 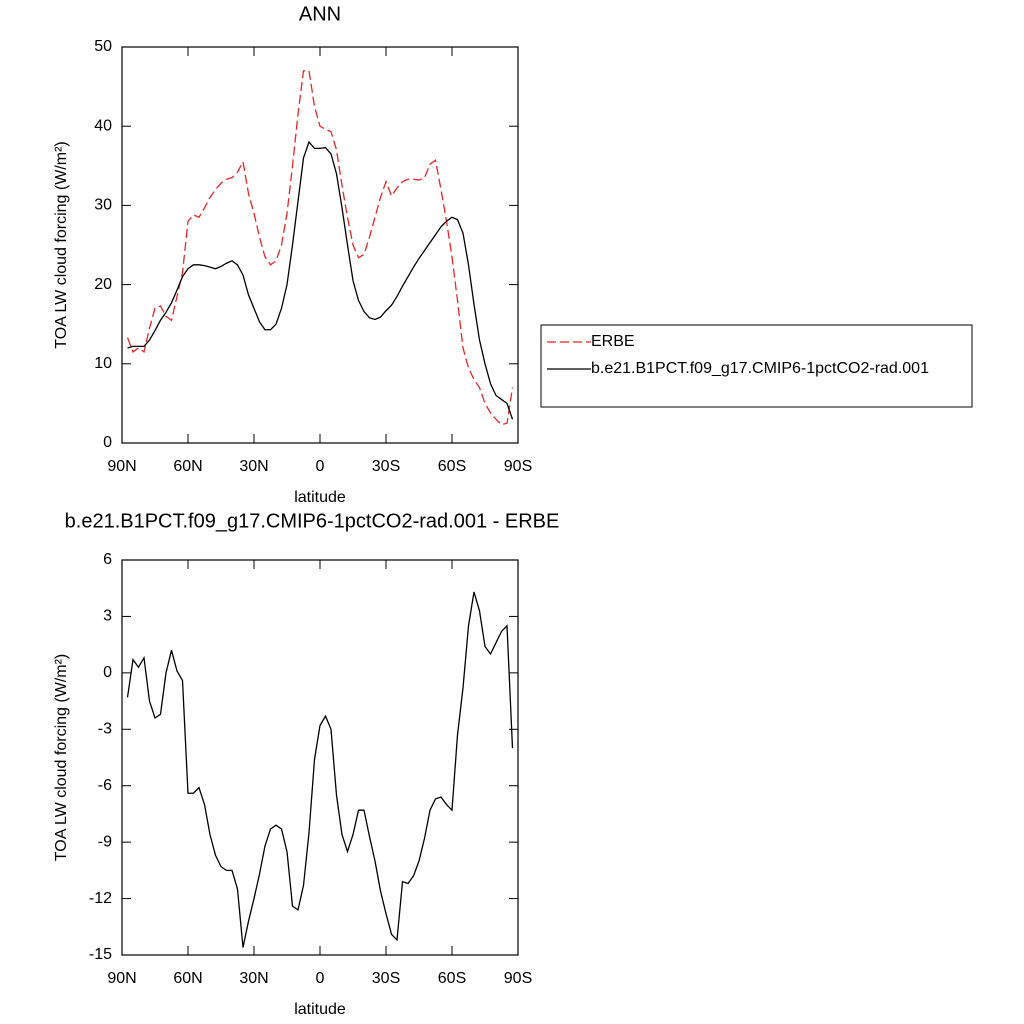 What do you see at coordinates (105, 729) in the screenshot?
I see `y-tick-label: -3` at bounding box center [105, 729].